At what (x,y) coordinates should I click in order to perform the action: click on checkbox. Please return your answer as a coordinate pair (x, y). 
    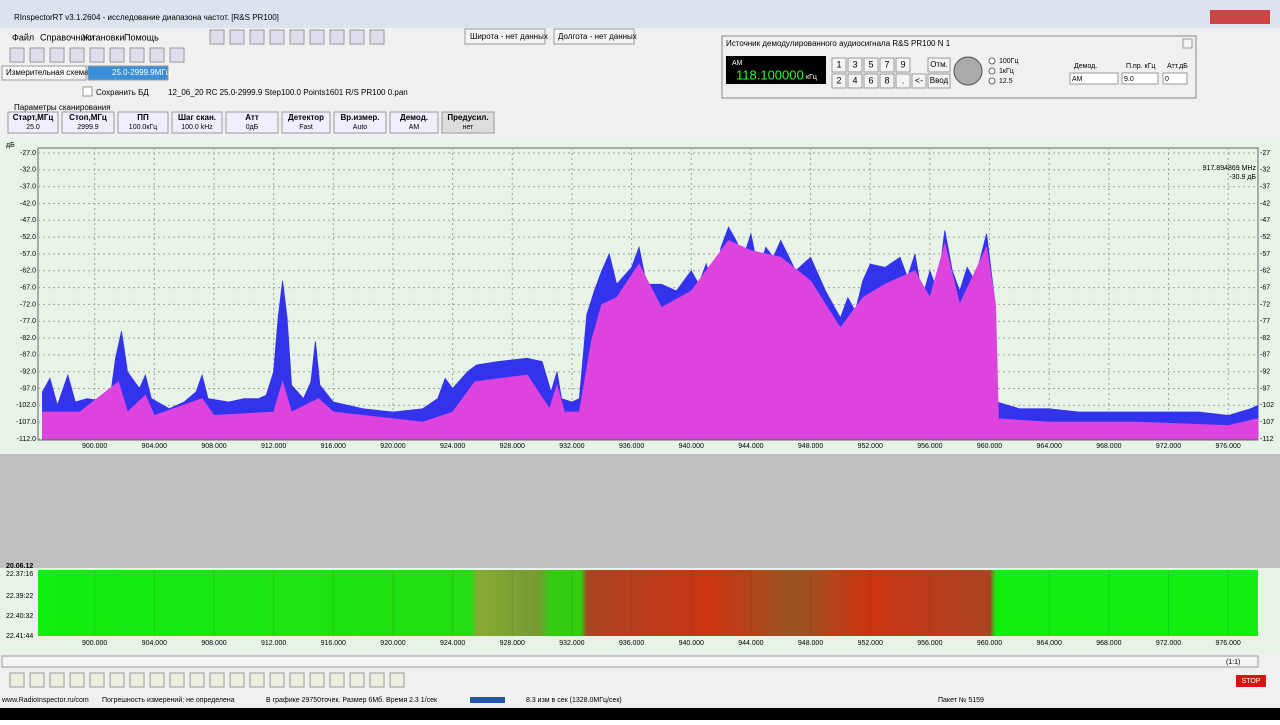
    Looking at the image, I should click on (87, 91).